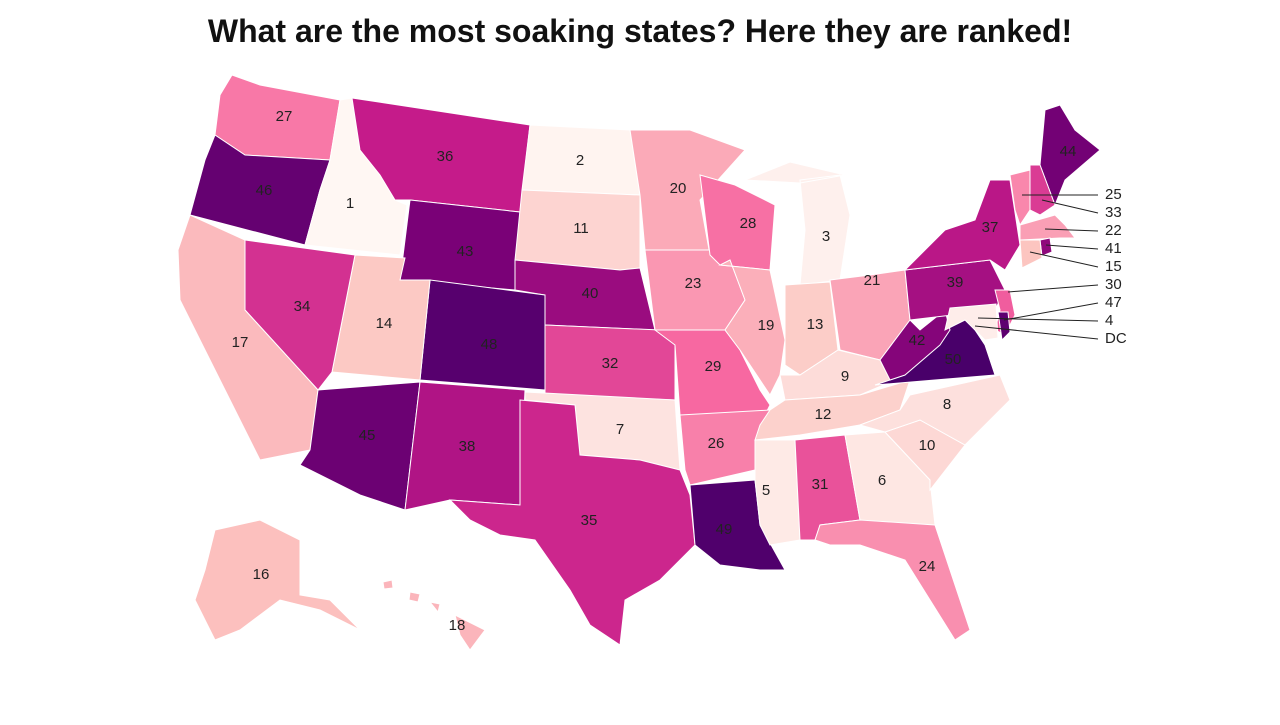 This screenshot has height=725, width=1280. I want to click on state-label: 42, so click(917, 340).